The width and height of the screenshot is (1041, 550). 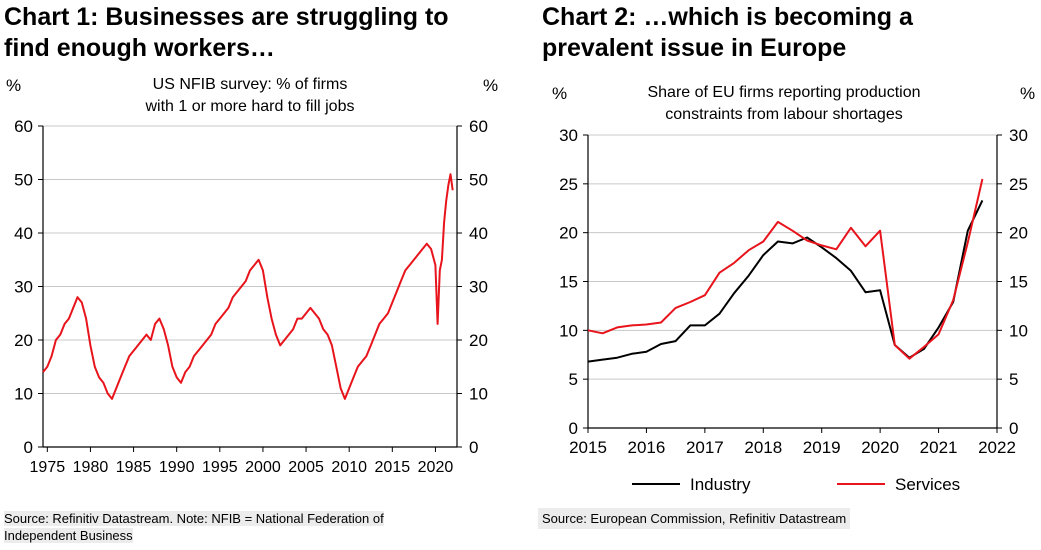 What do you see at coordinates (13, 85) in the screenshot?
I see `chart1-ylabel-left: %` at bounding box center [13, 85].